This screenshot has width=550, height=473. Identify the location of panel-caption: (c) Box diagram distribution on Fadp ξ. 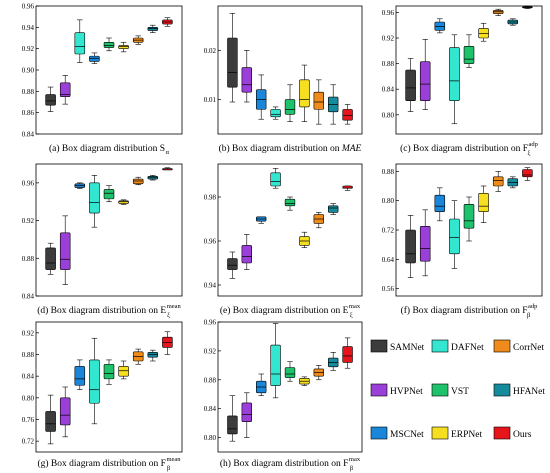
(469, 149).